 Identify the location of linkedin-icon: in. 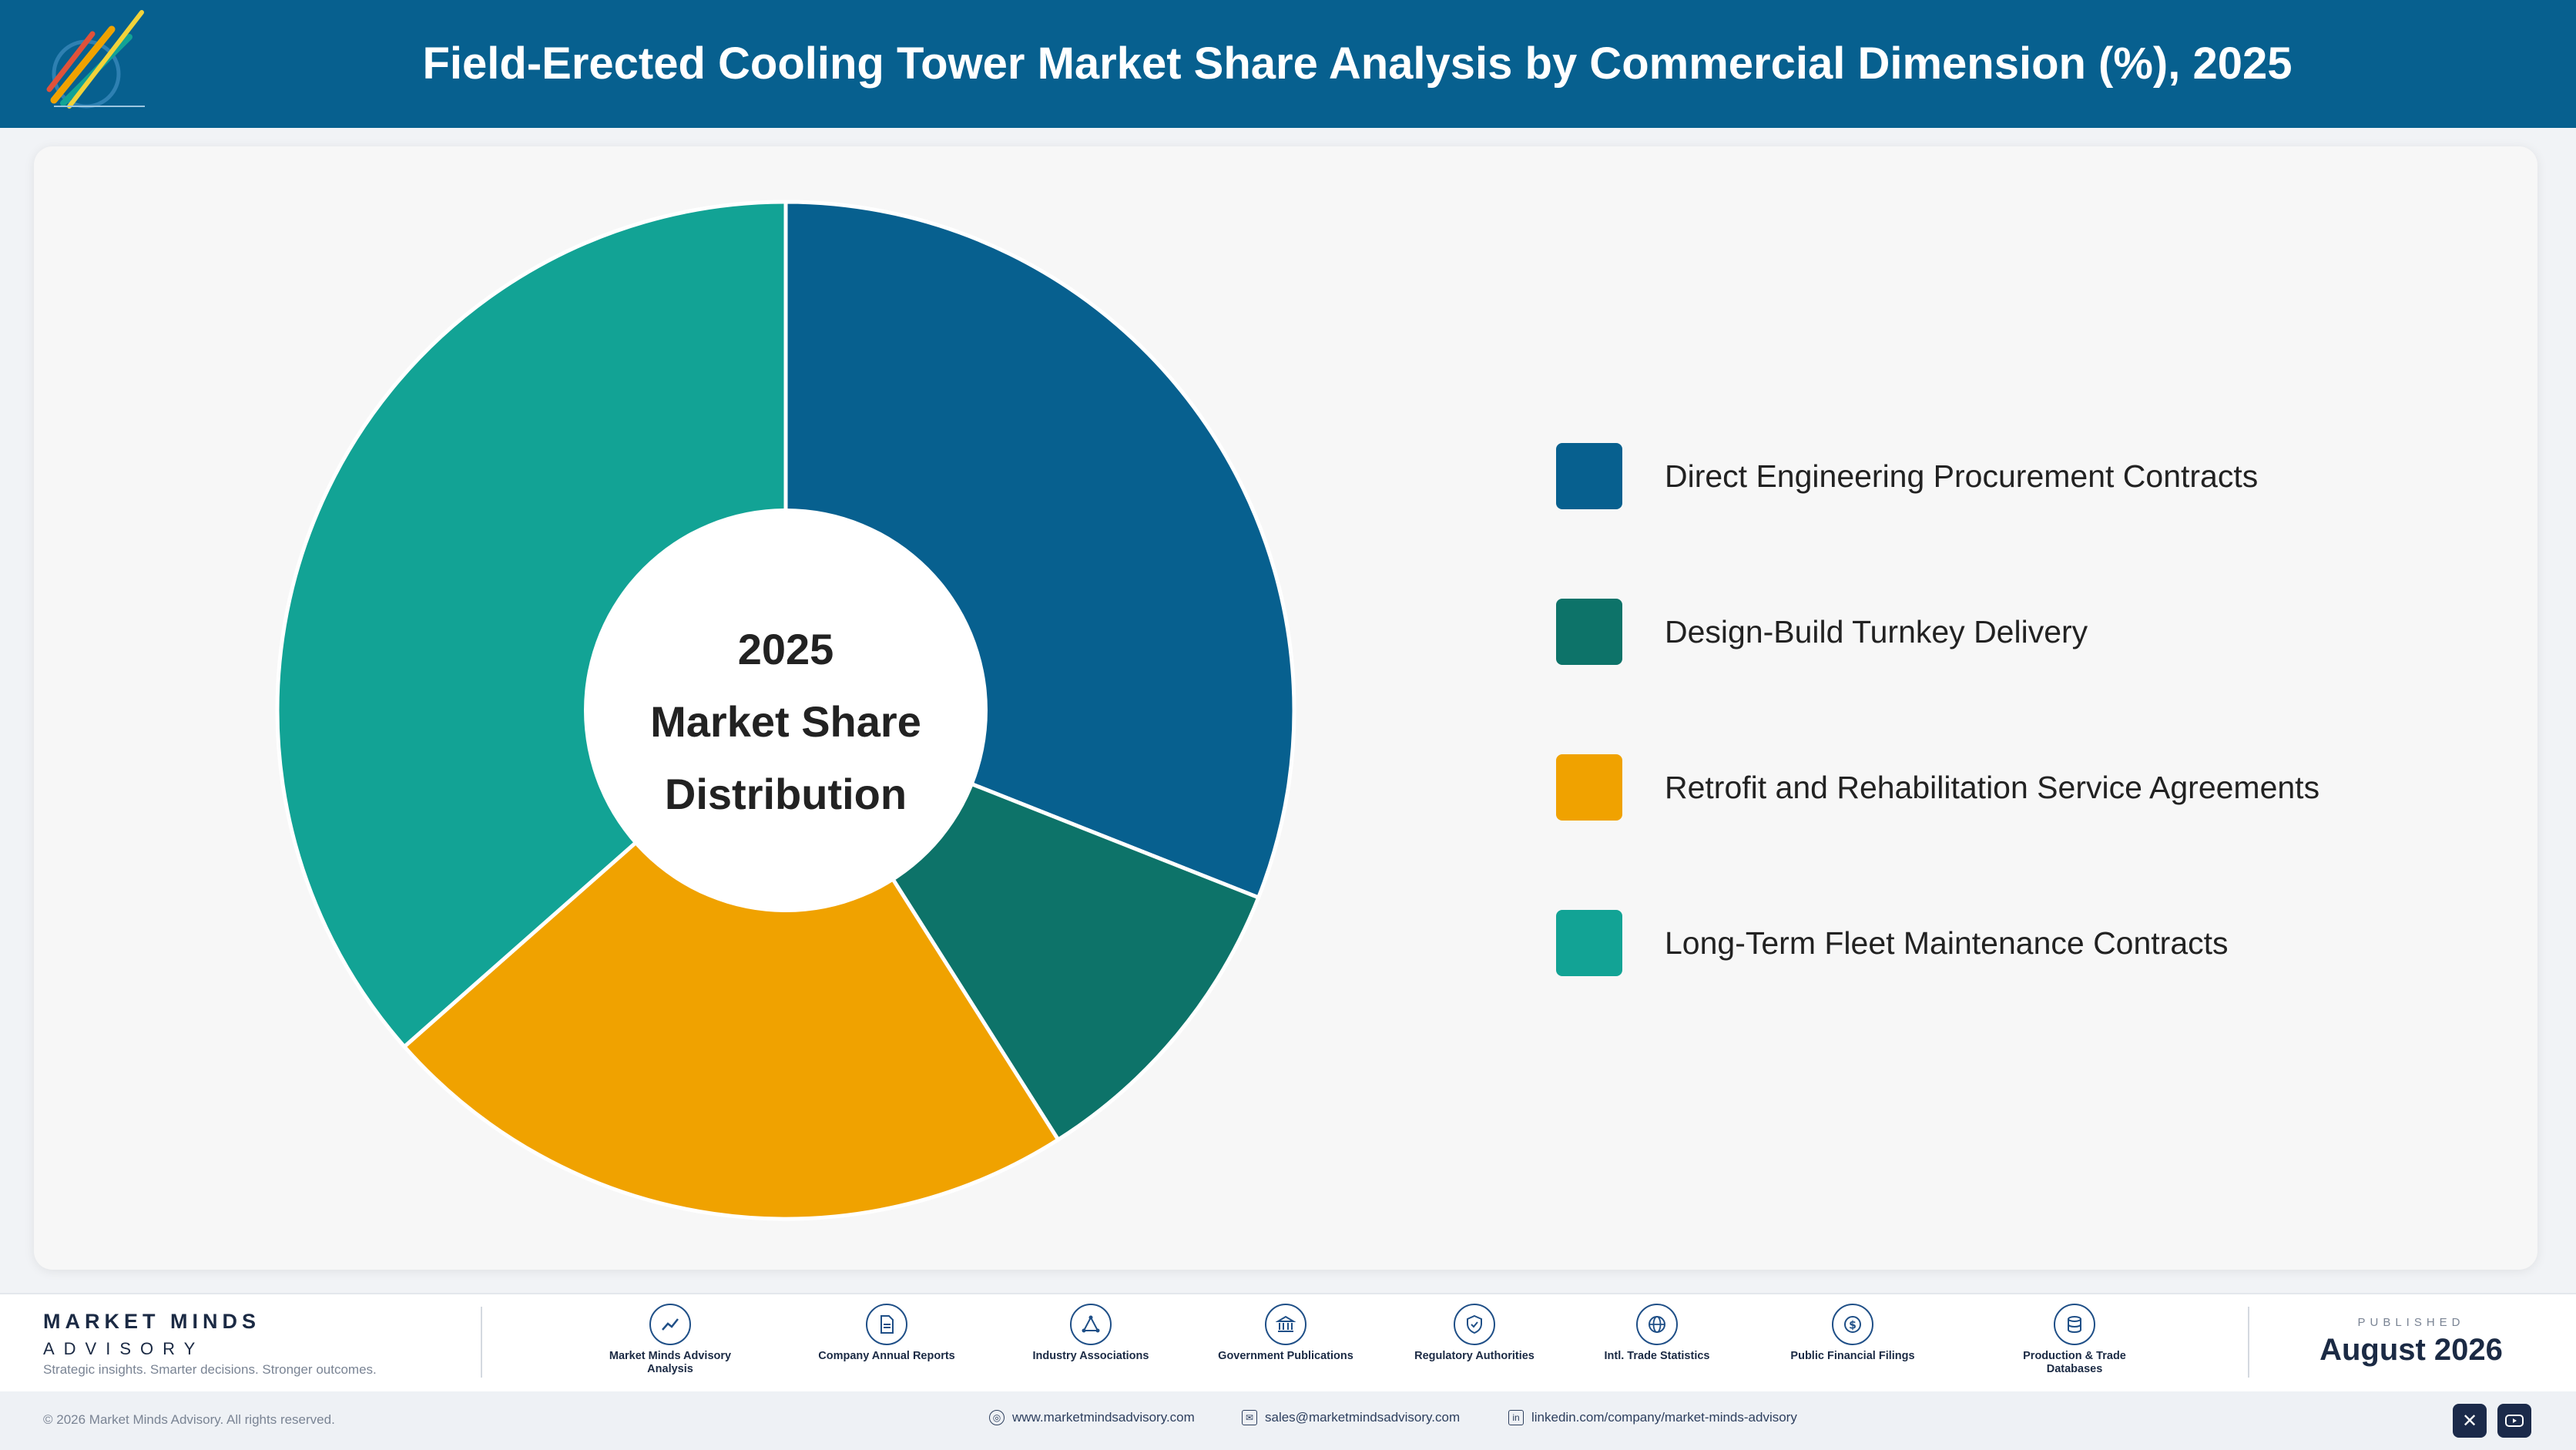
(1516, 1417).